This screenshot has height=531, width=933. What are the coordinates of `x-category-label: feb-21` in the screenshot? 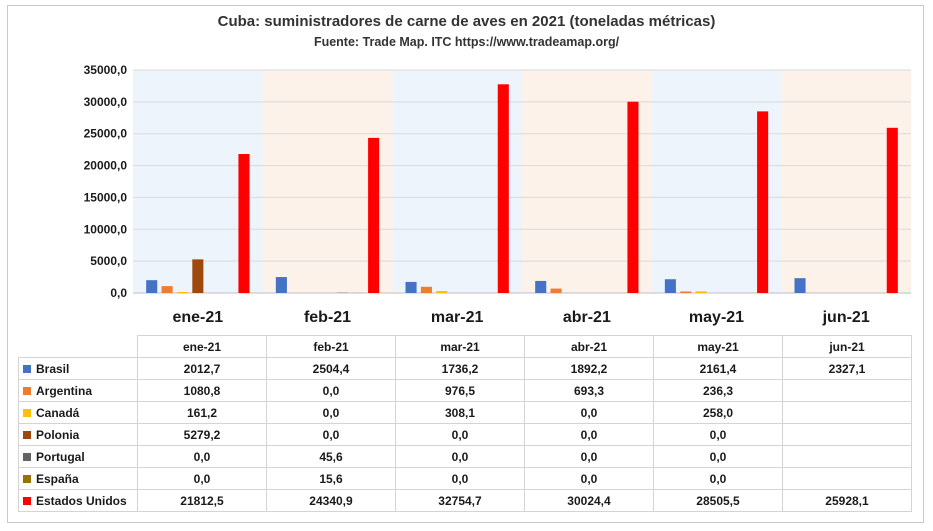 It's located at (327, 317).